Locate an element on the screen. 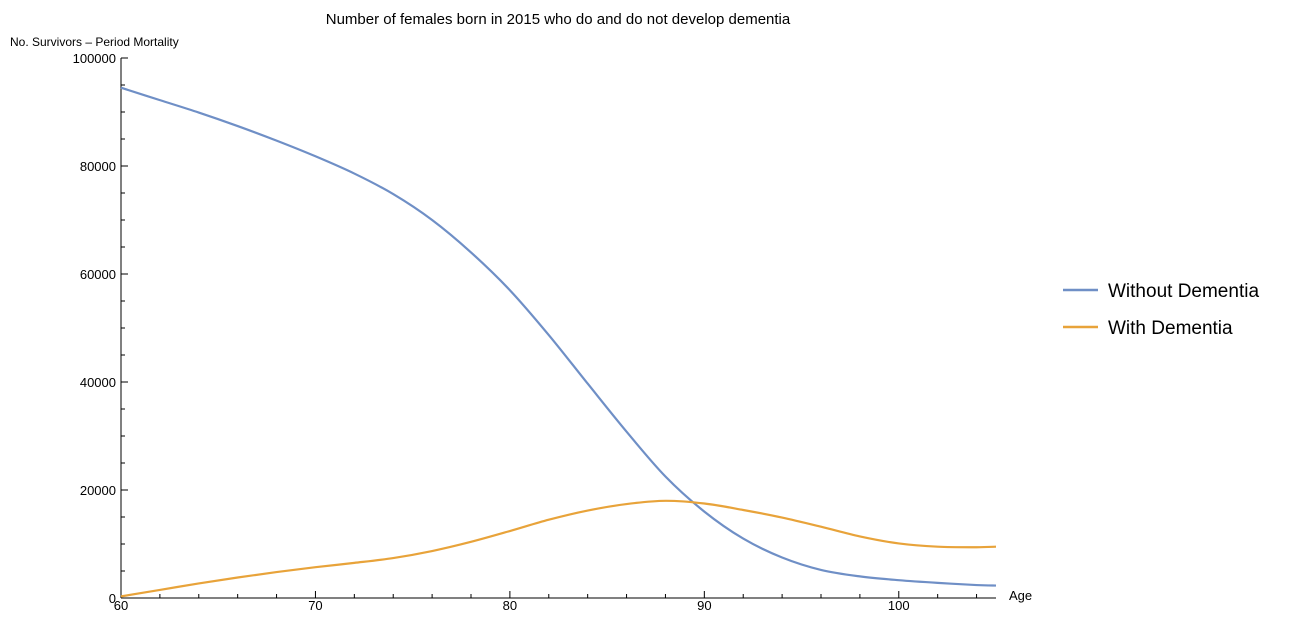  x-axis-label: Age is located at coordinates (1020, 595).